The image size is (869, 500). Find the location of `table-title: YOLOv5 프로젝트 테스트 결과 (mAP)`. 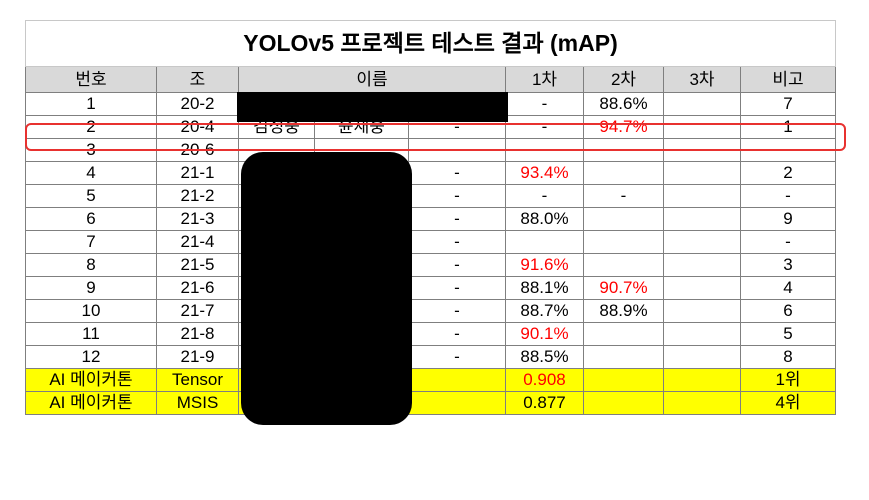

table-title: YOLOv5 프로젝트 테스트 결과 (mAP) is located at coordinates (430, 43).